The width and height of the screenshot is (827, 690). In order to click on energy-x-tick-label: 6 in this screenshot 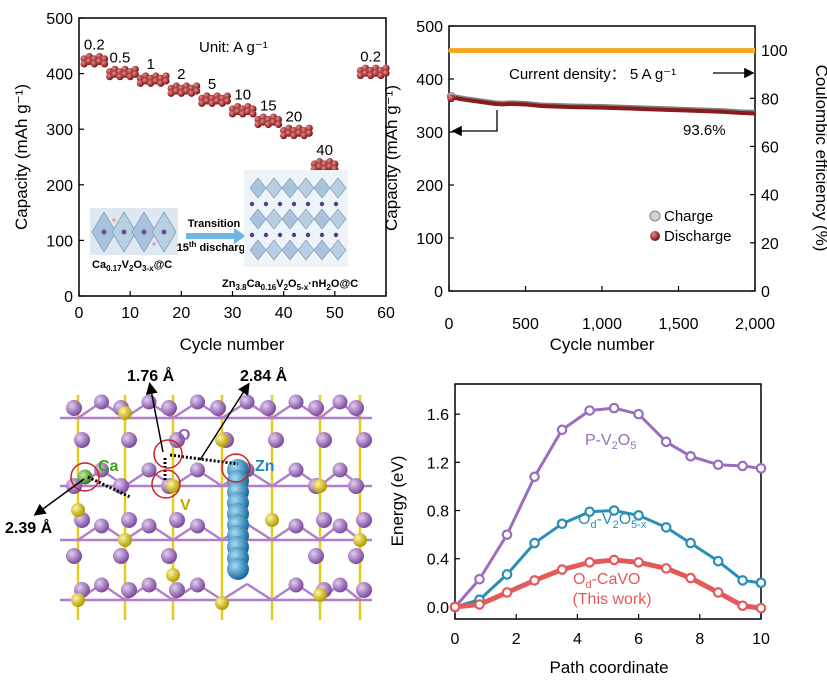, I will do `click(638, 639)`.